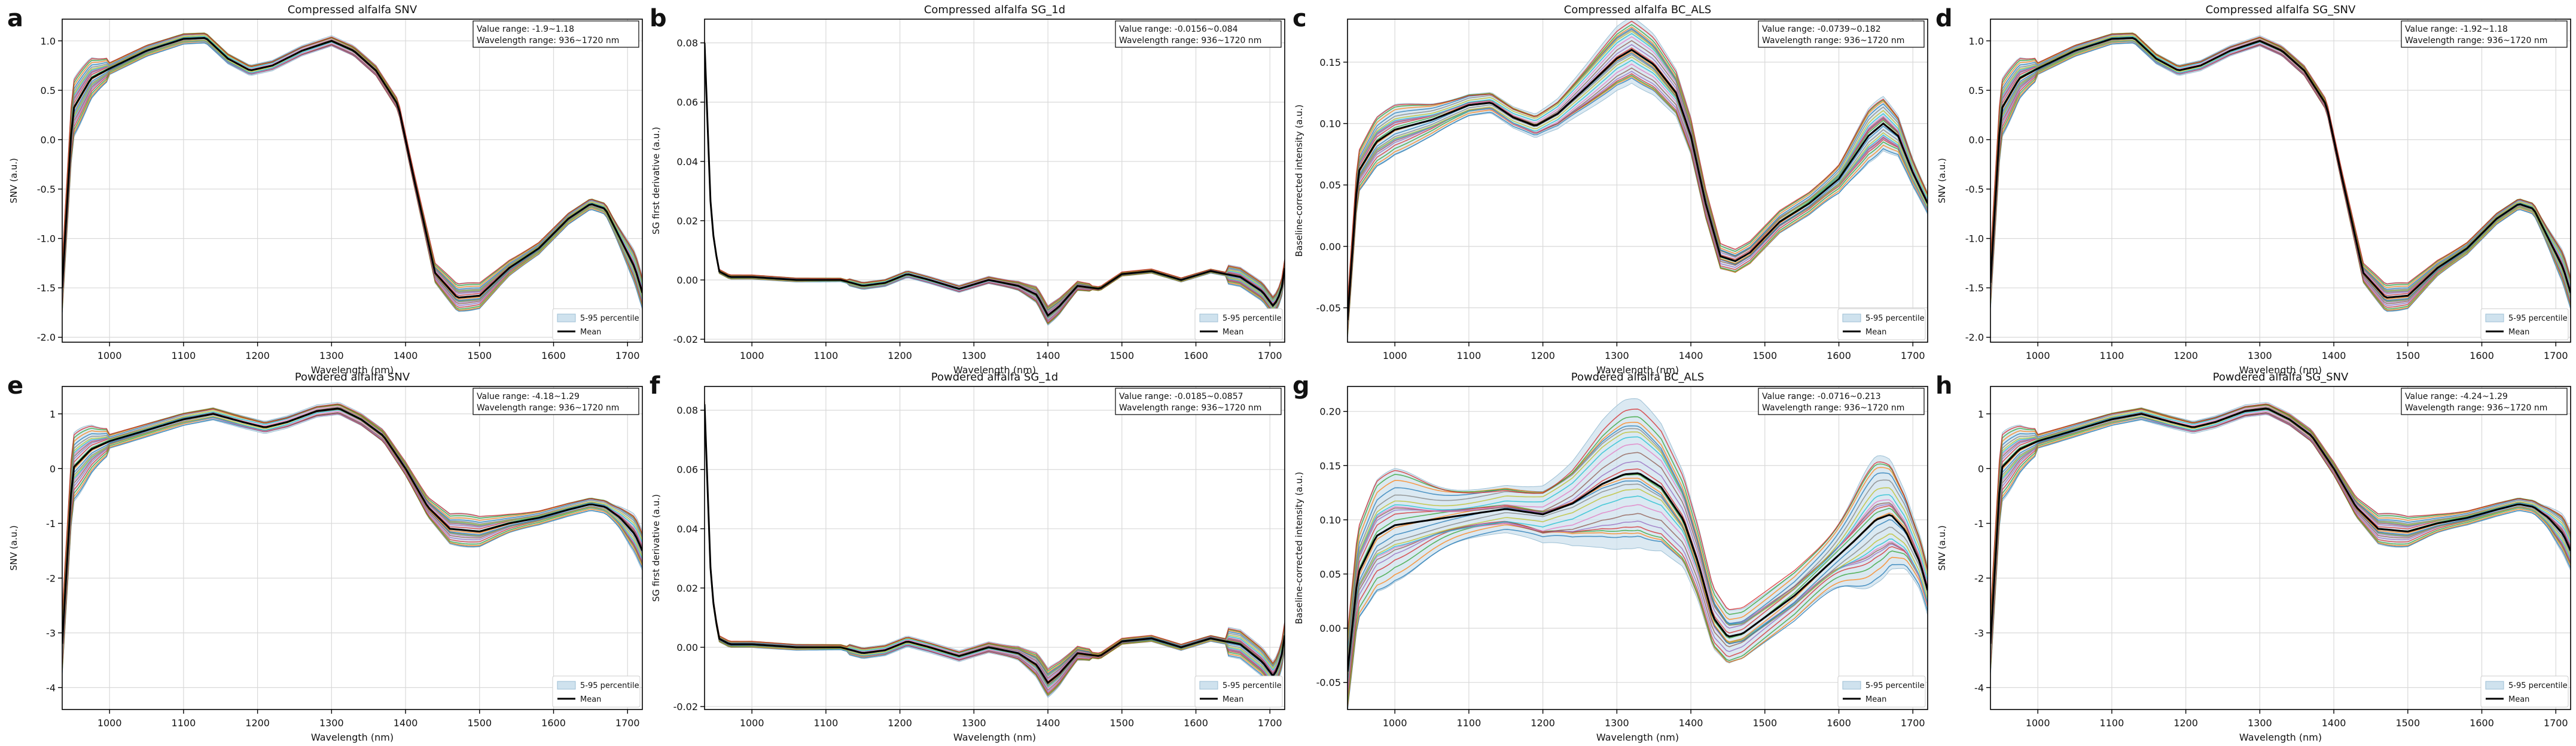 The height and width of the screenshot is (746, 2576). I want to click on x-axis-label: Wavelength (nm), so click(352, 370).